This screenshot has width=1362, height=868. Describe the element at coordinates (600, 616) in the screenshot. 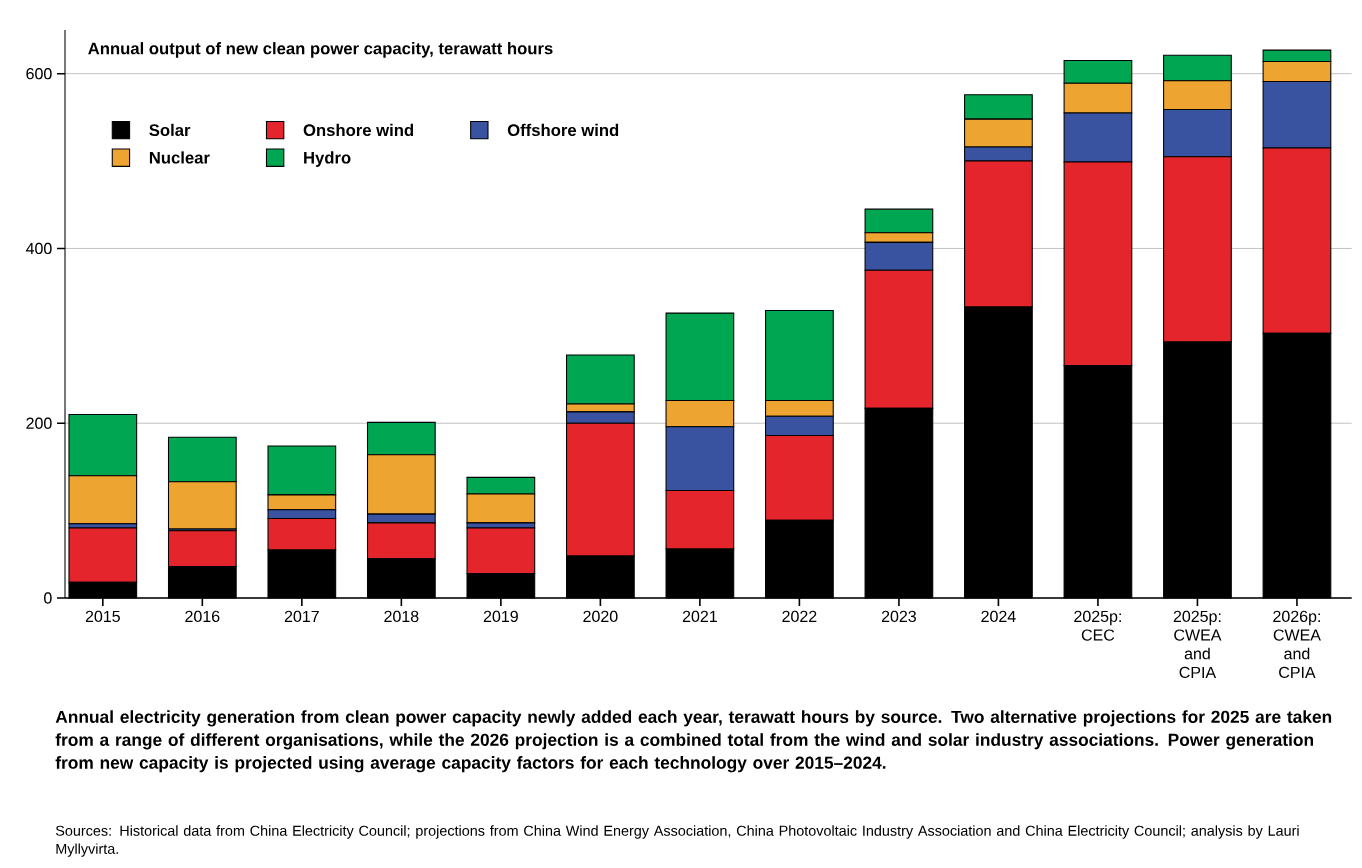

I see `x-tick-label: 2020` at that location.